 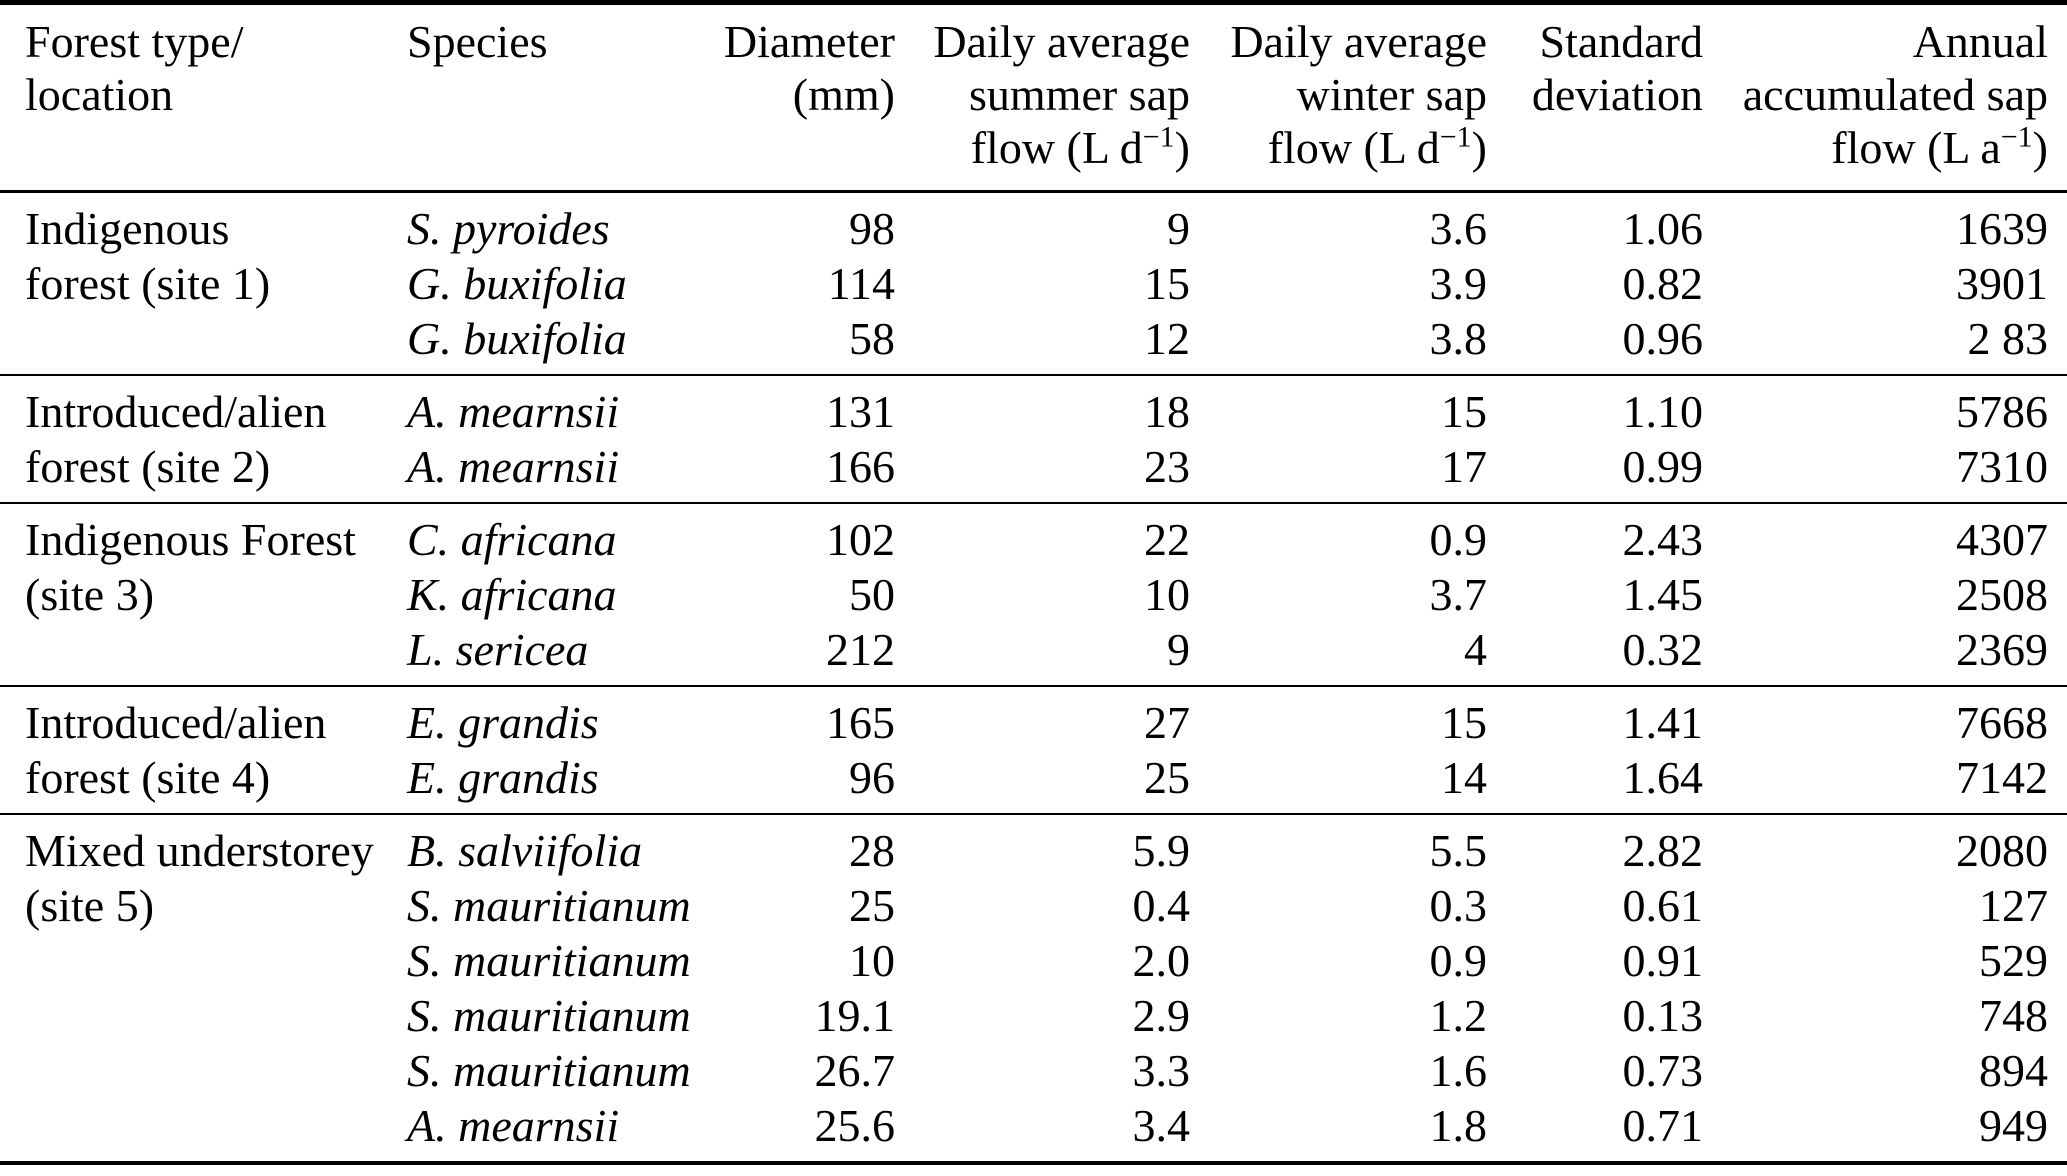 I want to click on annual-flow-cell: 7310, so click(x=2002, y=466).